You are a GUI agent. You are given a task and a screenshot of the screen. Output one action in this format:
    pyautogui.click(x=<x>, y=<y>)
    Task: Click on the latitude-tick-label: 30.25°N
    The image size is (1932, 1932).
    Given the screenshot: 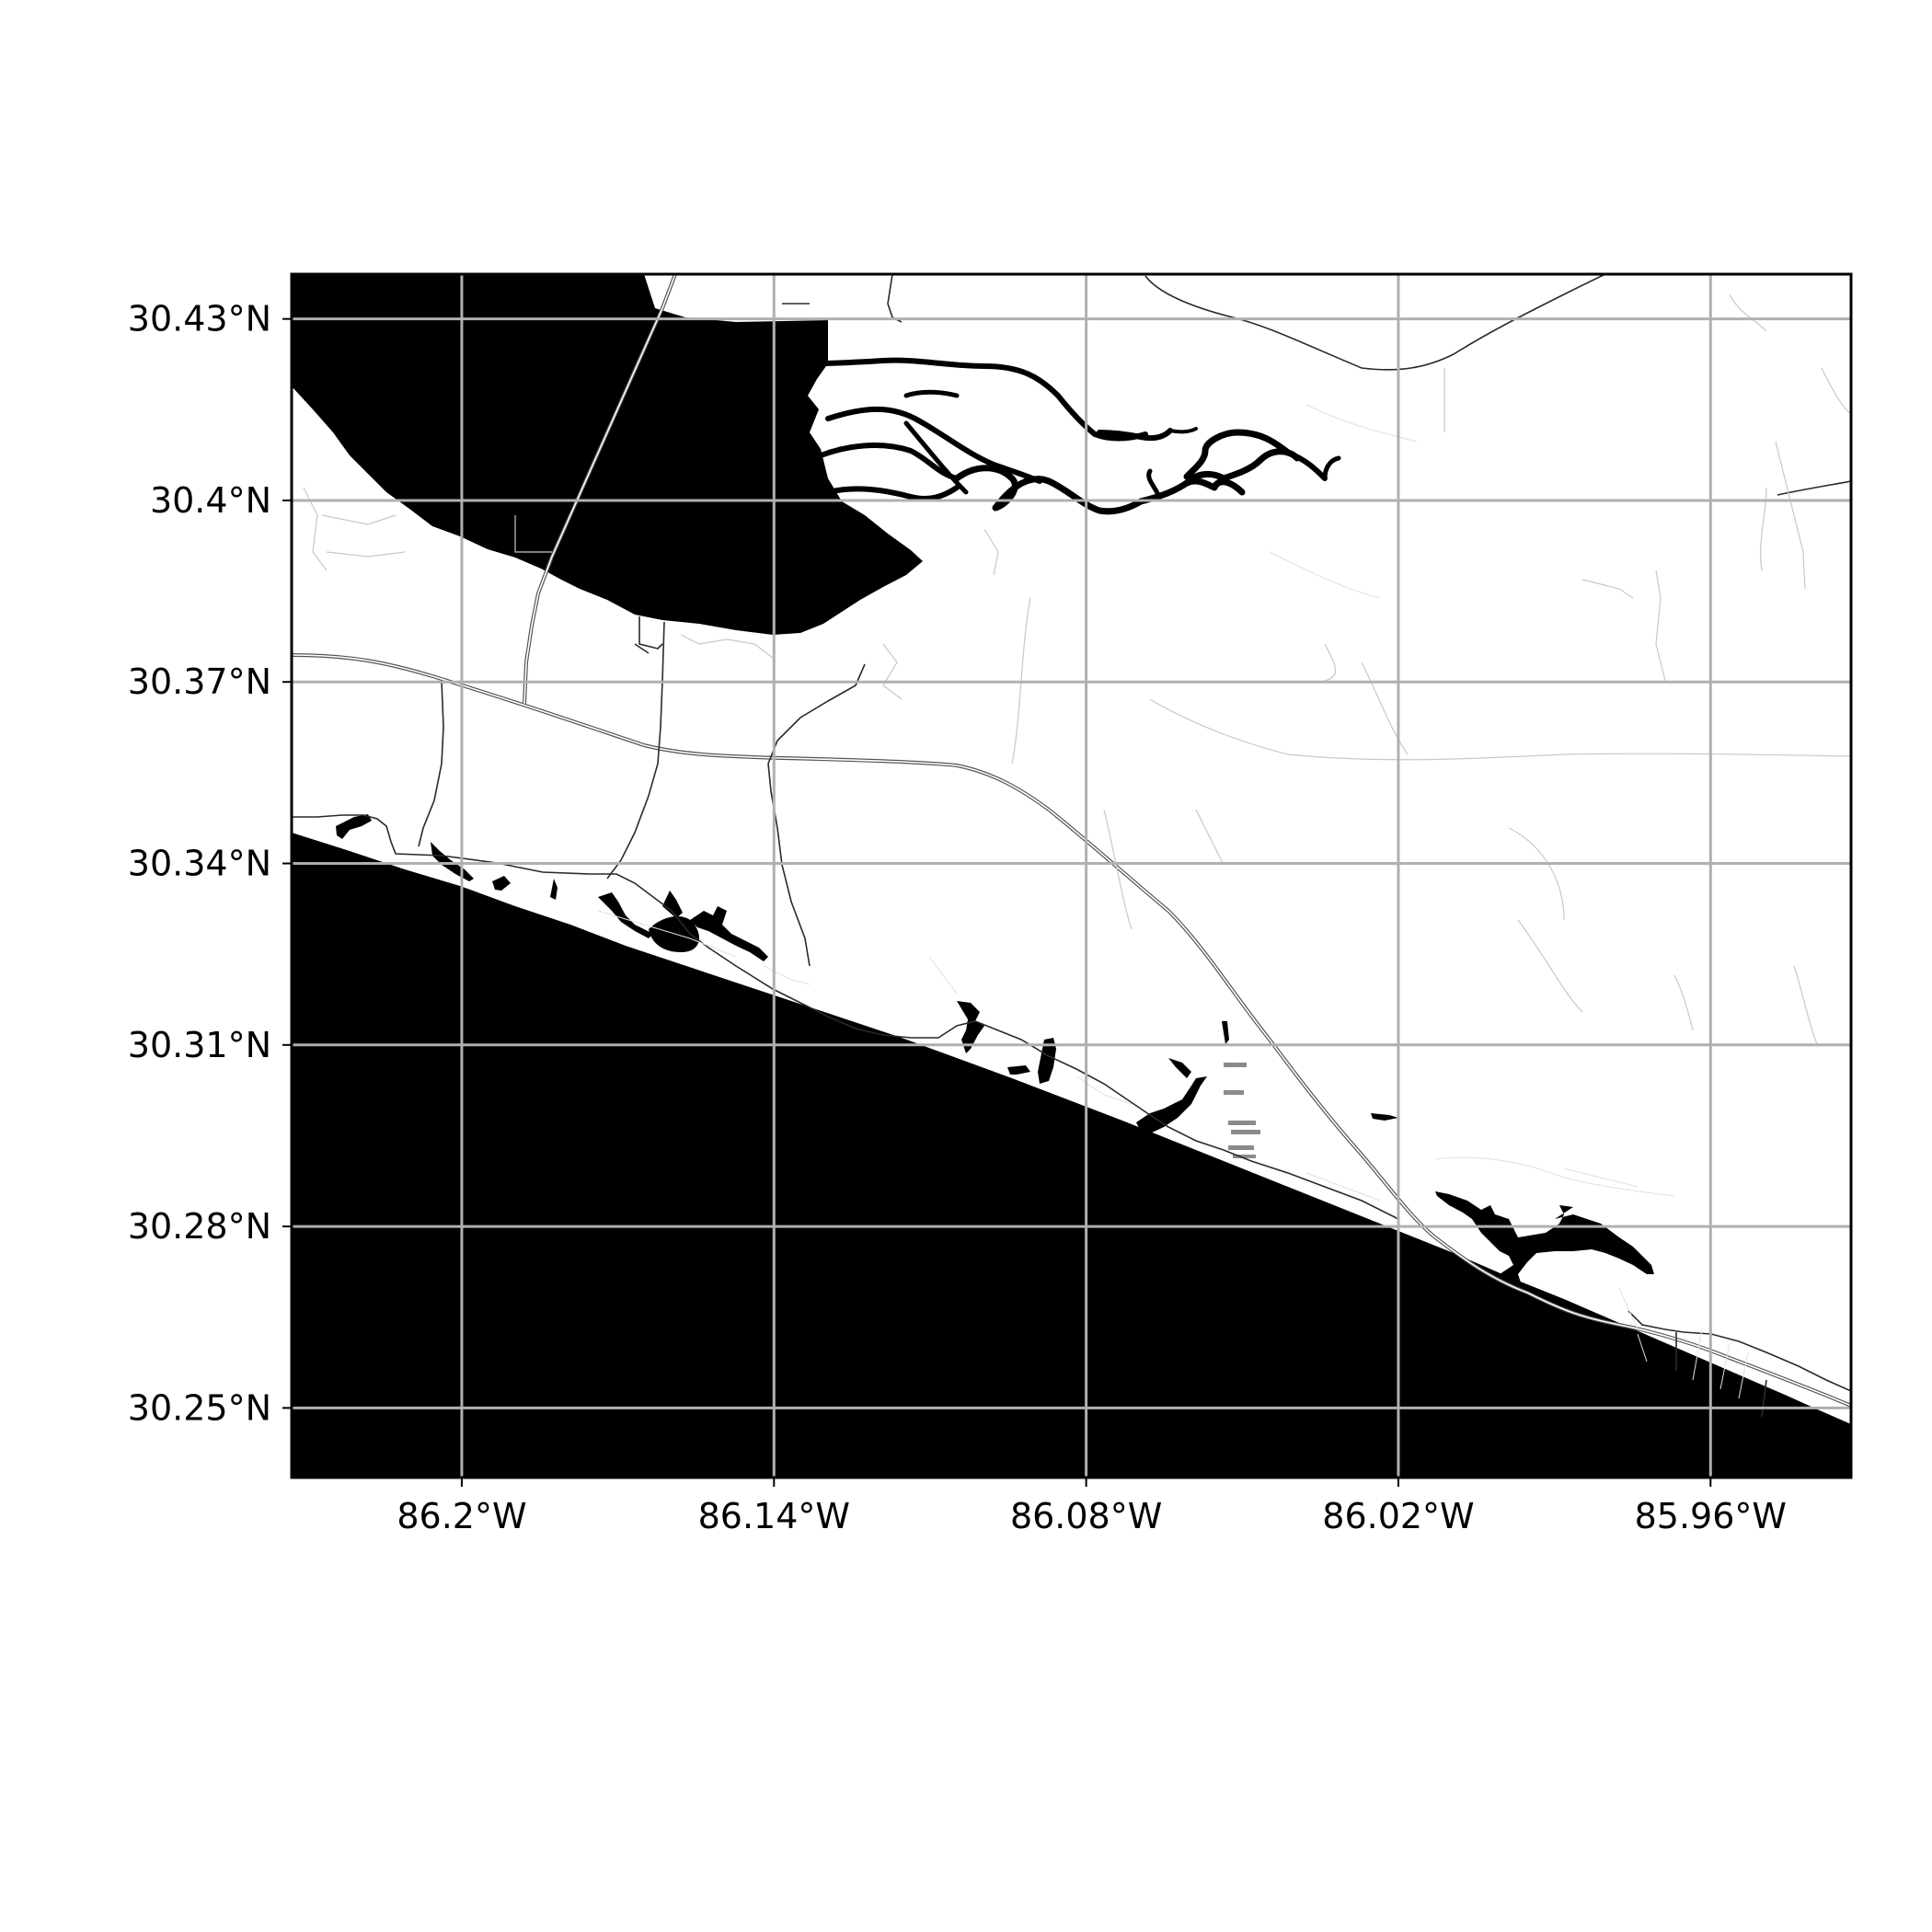 What is the action you would take?
    pyautogui.click(x=199, y=1407)
    